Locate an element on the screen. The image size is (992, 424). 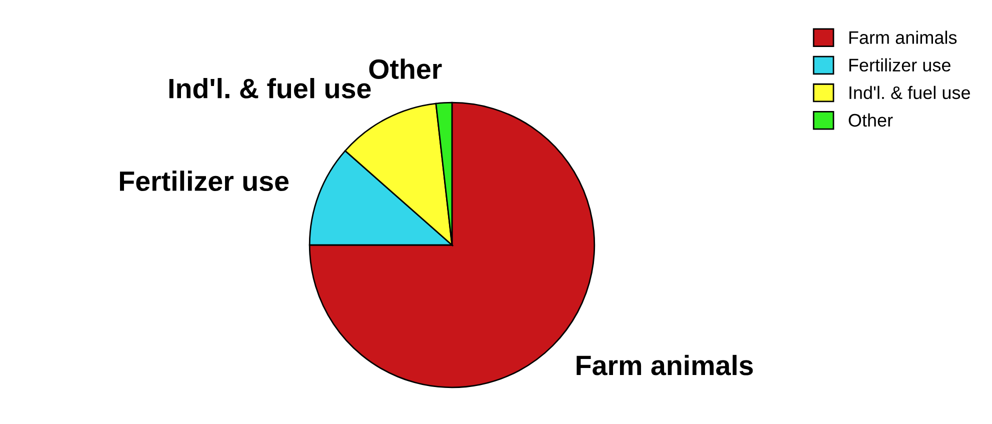
legend-label: Farm animals is located at coordinates (903, 37).